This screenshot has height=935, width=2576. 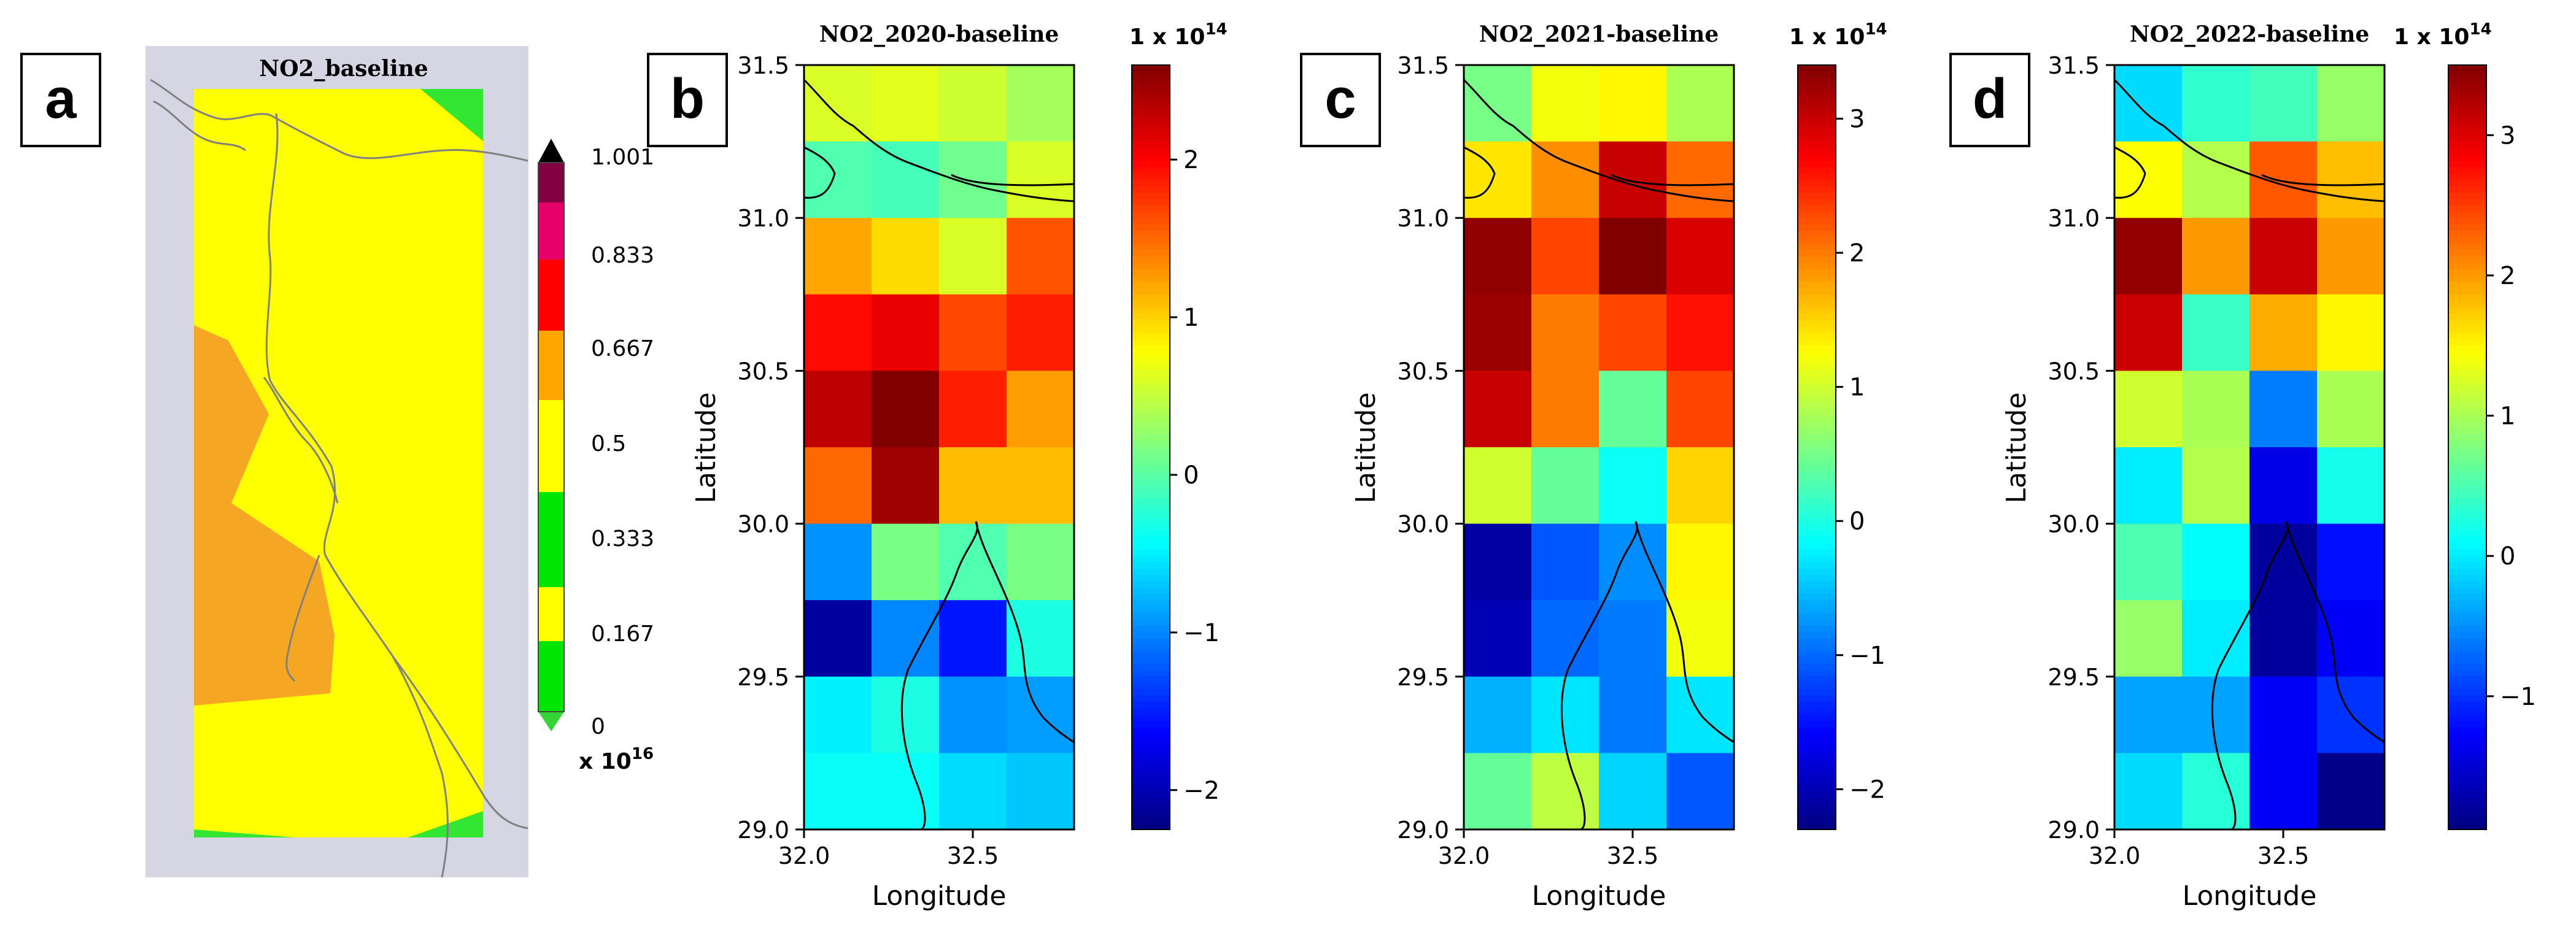 What do you see at coordinates (2074, 371) in the screenshot?
I see `chart-d-ytick-label: 30.5` at bounding box center [2074, 371].